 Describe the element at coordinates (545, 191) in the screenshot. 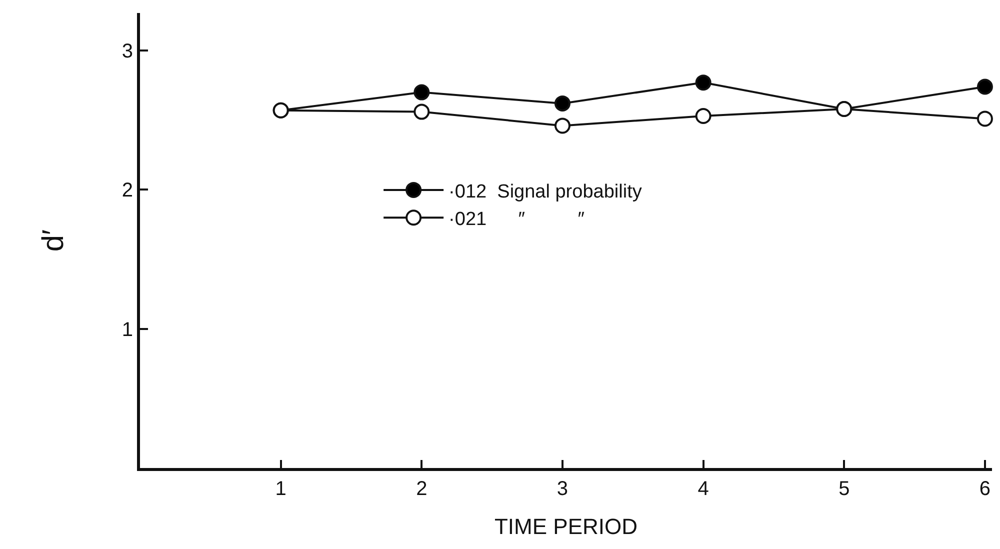

I see `legend-label: ·012 Signal probability` at that location.